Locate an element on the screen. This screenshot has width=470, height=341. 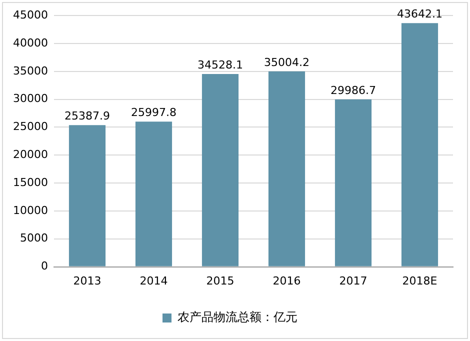
data-label: 25387.9 is located at coordinates (87, 115).